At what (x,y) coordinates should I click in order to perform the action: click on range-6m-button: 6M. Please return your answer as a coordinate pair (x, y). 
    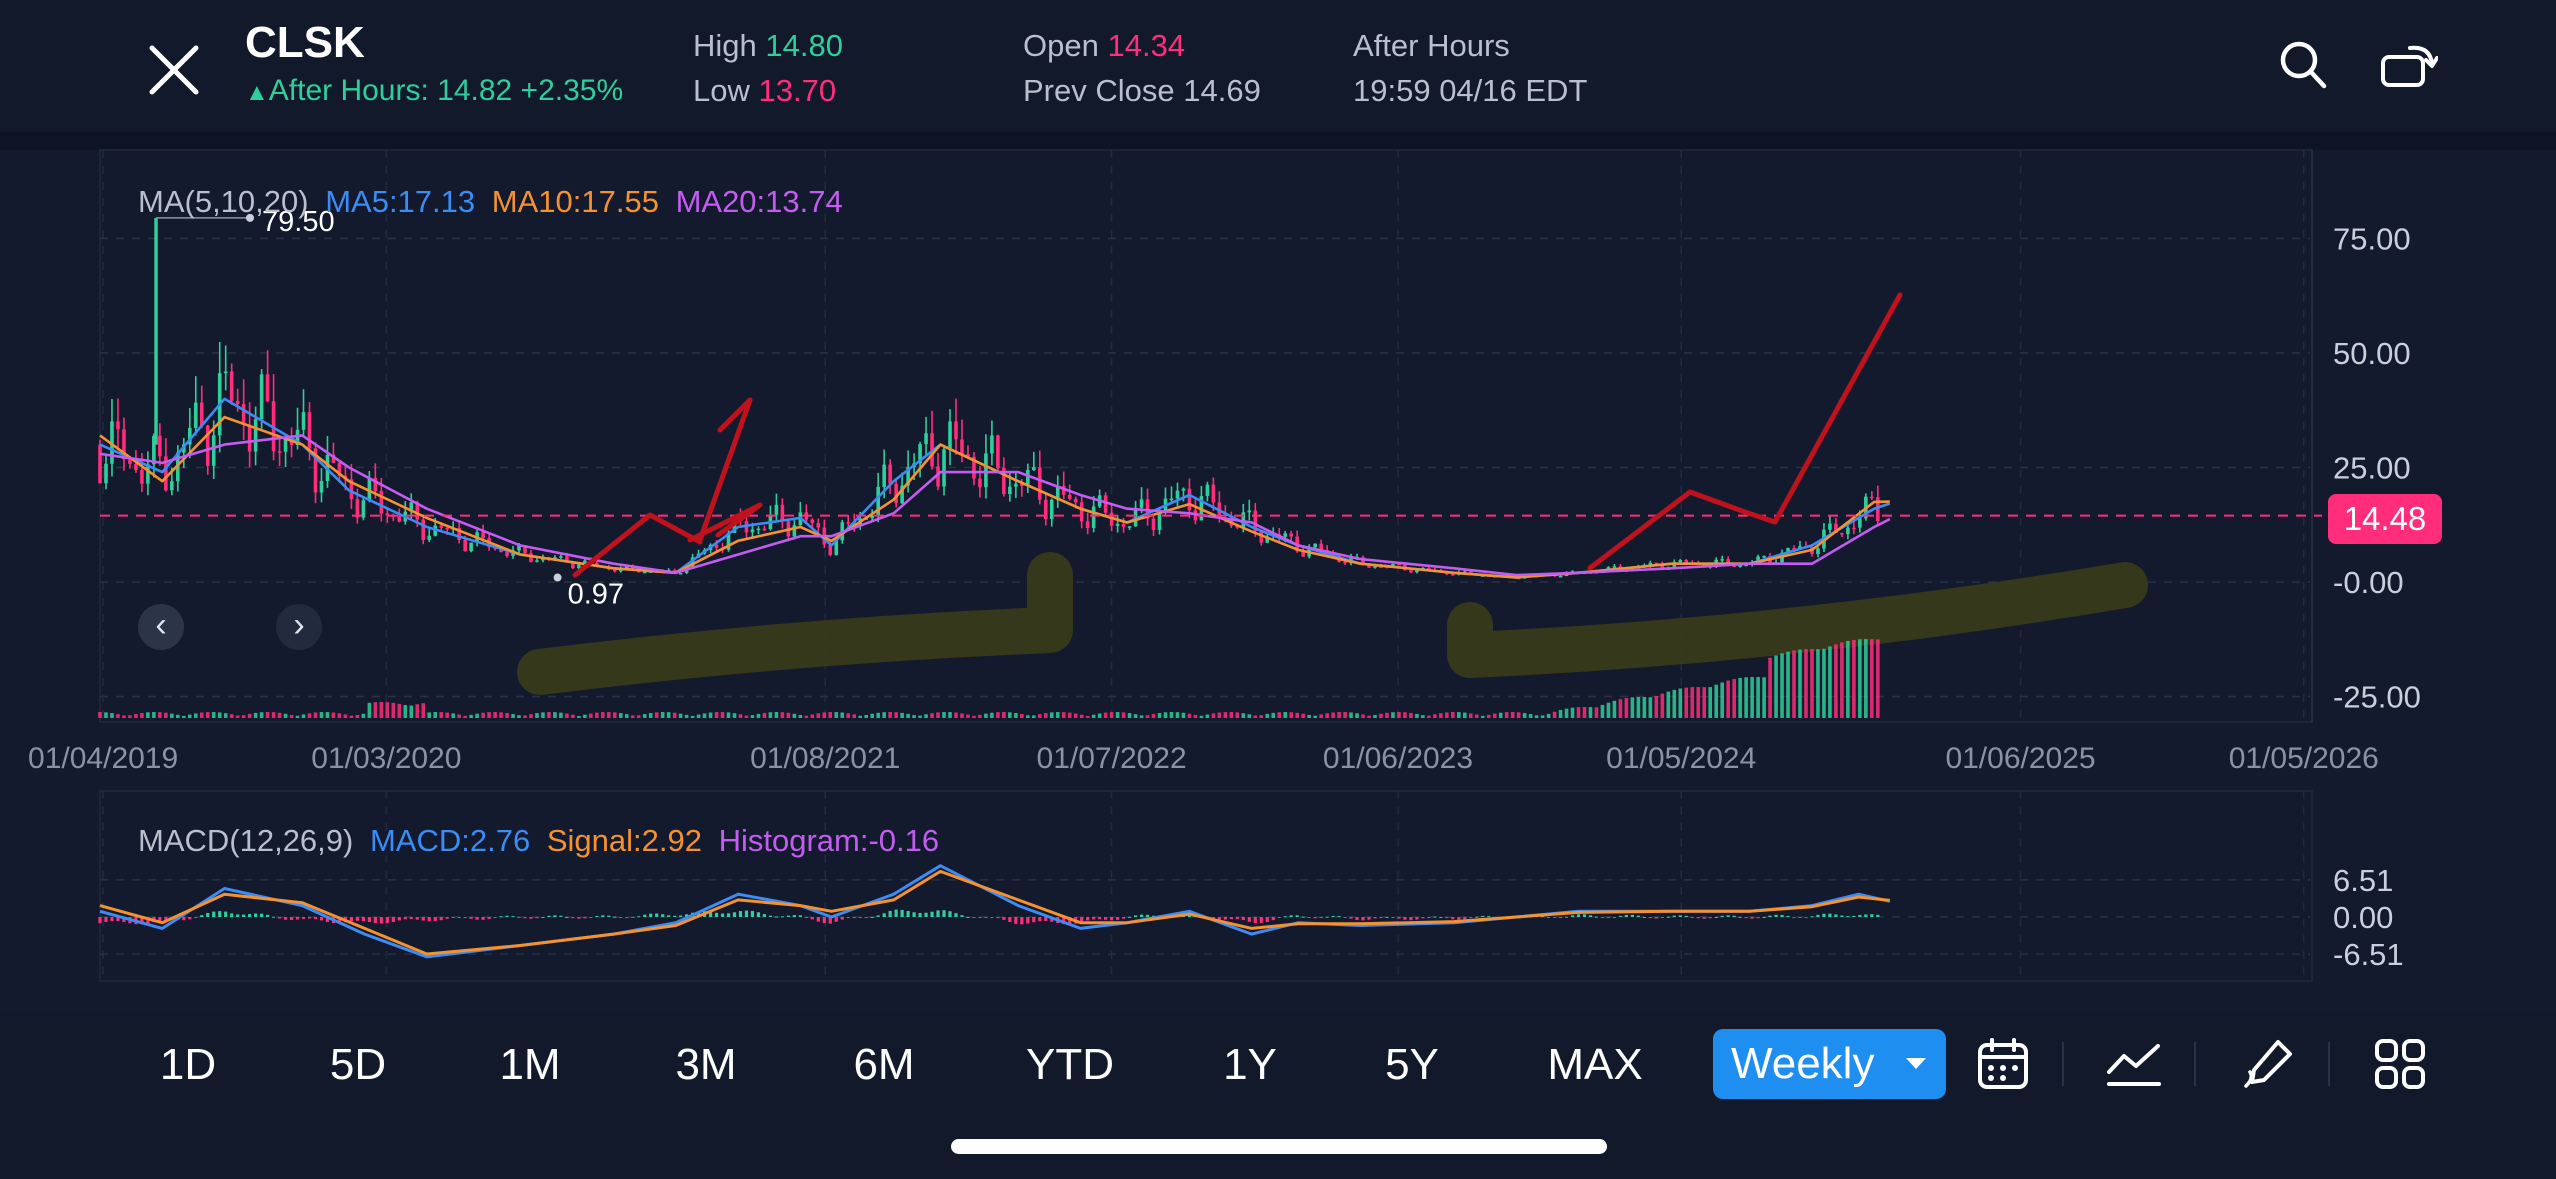
    Looking at the image, I should click on (884, 1064).